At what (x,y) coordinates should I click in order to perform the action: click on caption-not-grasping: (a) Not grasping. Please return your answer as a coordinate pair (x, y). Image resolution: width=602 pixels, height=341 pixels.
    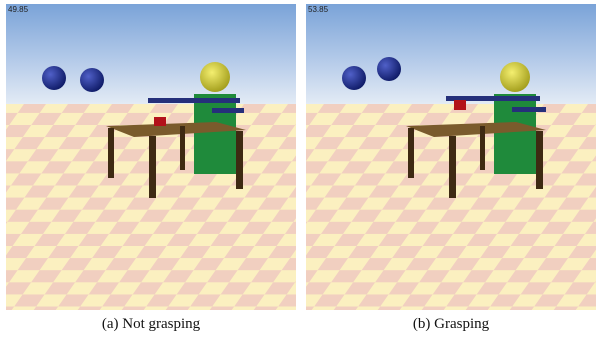
    Looking at the image, I should click on (151, 324).